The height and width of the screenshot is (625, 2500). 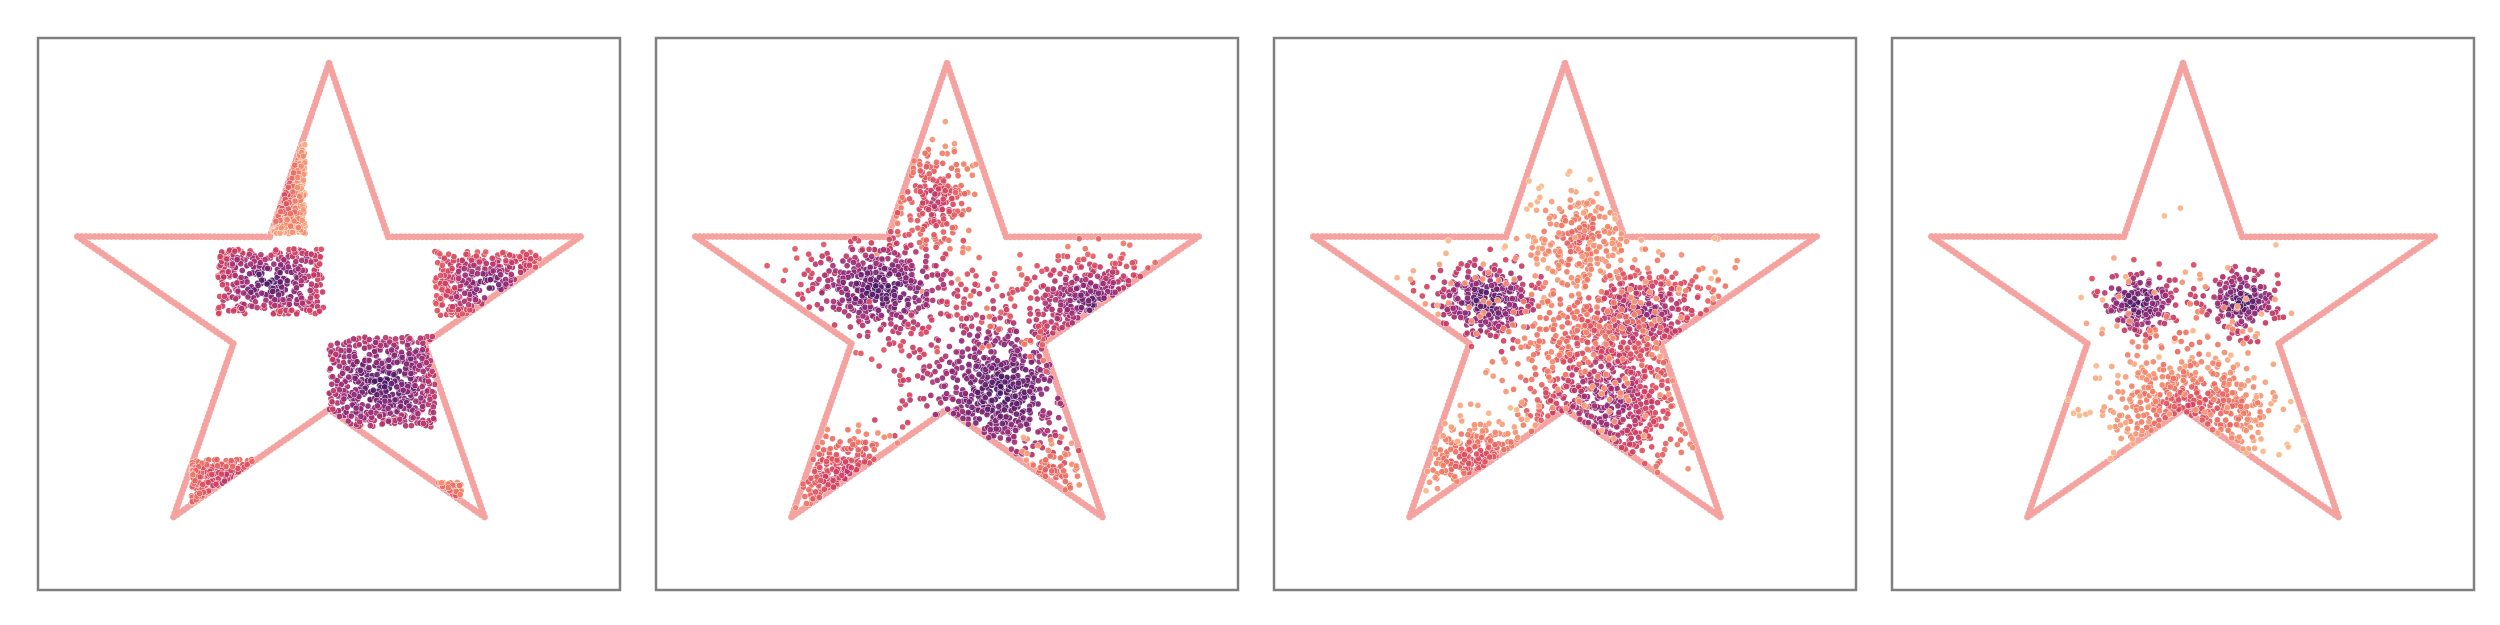 I want to click on outline-point, so click(x=330, y=67).